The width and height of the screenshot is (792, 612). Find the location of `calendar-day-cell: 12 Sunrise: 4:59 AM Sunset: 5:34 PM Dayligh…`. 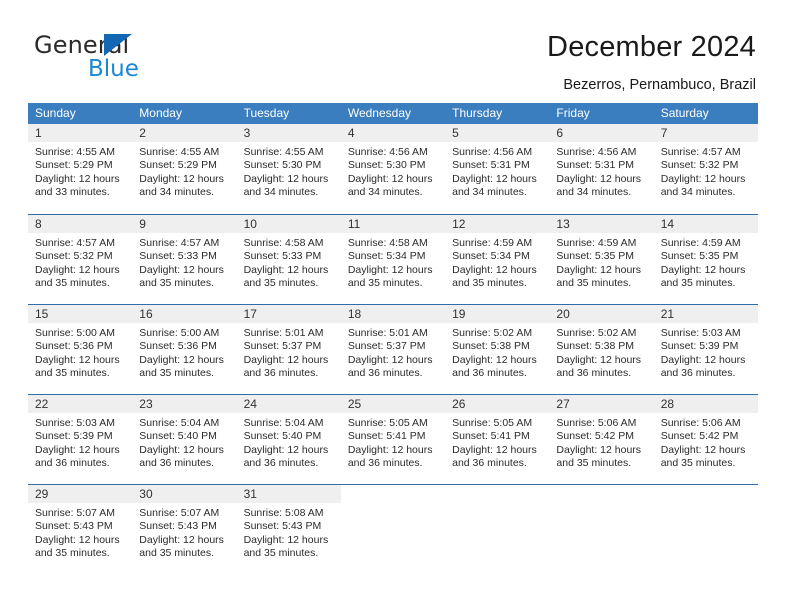

calendar-day-cell: 12 Sunrise: 4:59 AM Sunset: 5:34 PM Dayligh… is located at coordinates (497, 259).